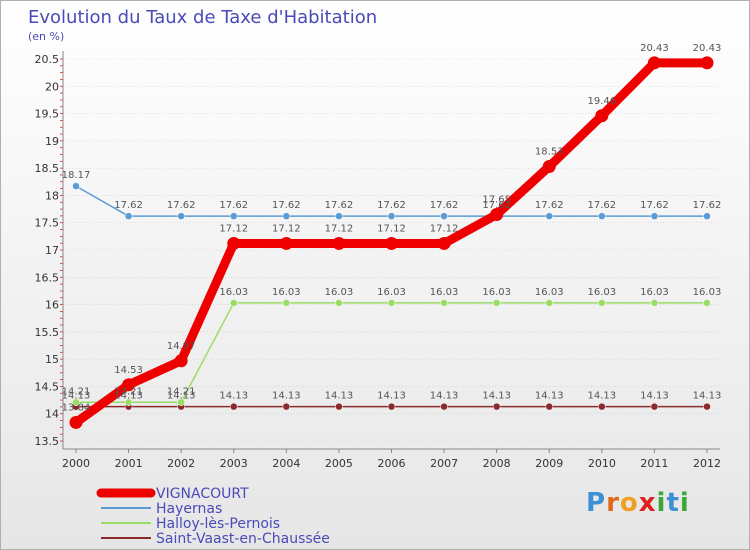 Image resolution: width=750 pixels, height=550 pixels. I want to click on y-tick-label: 19.5, so click(47, 114).